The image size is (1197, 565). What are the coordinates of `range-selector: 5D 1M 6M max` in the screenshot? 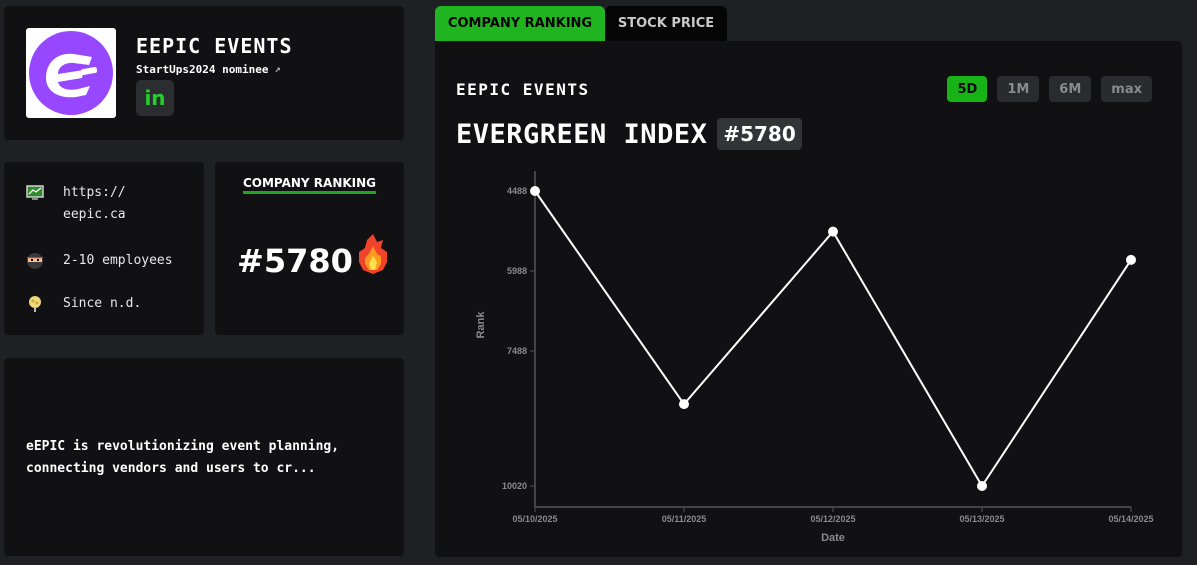 It's located at (1049, 89).